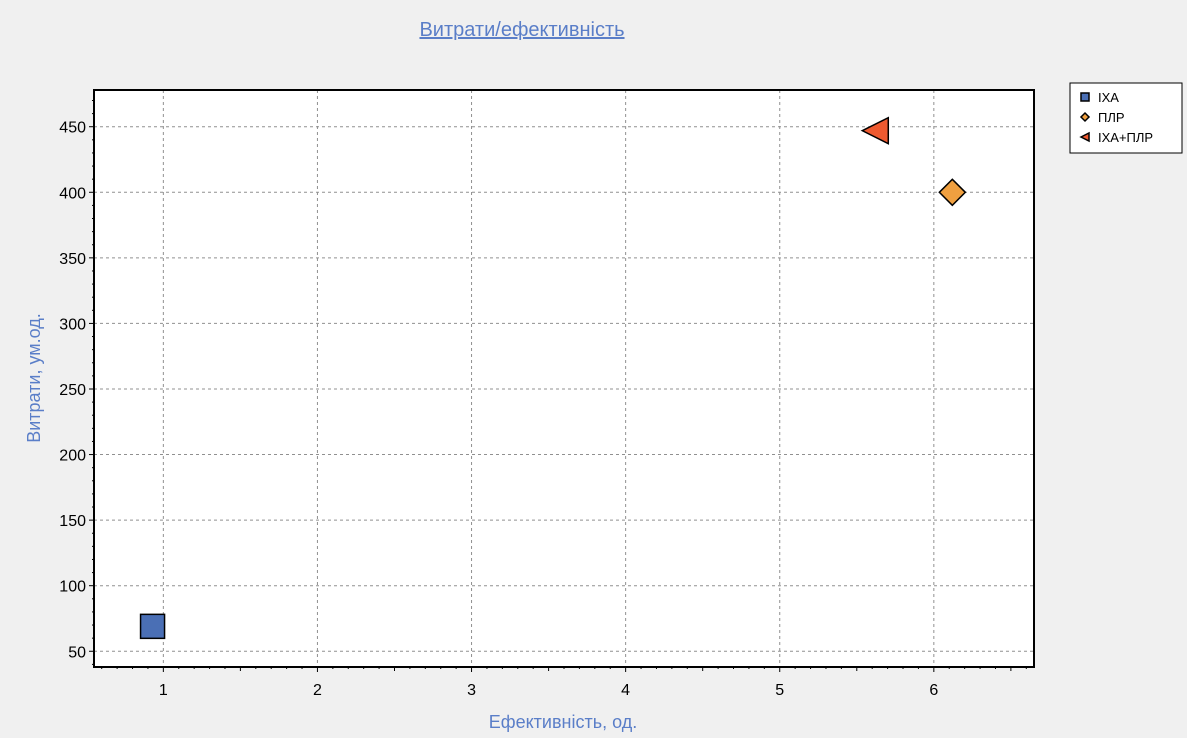 The height and width of the screenshot is (738, 1187). I want to click on x-tick-label: 2, so click(317, 690).